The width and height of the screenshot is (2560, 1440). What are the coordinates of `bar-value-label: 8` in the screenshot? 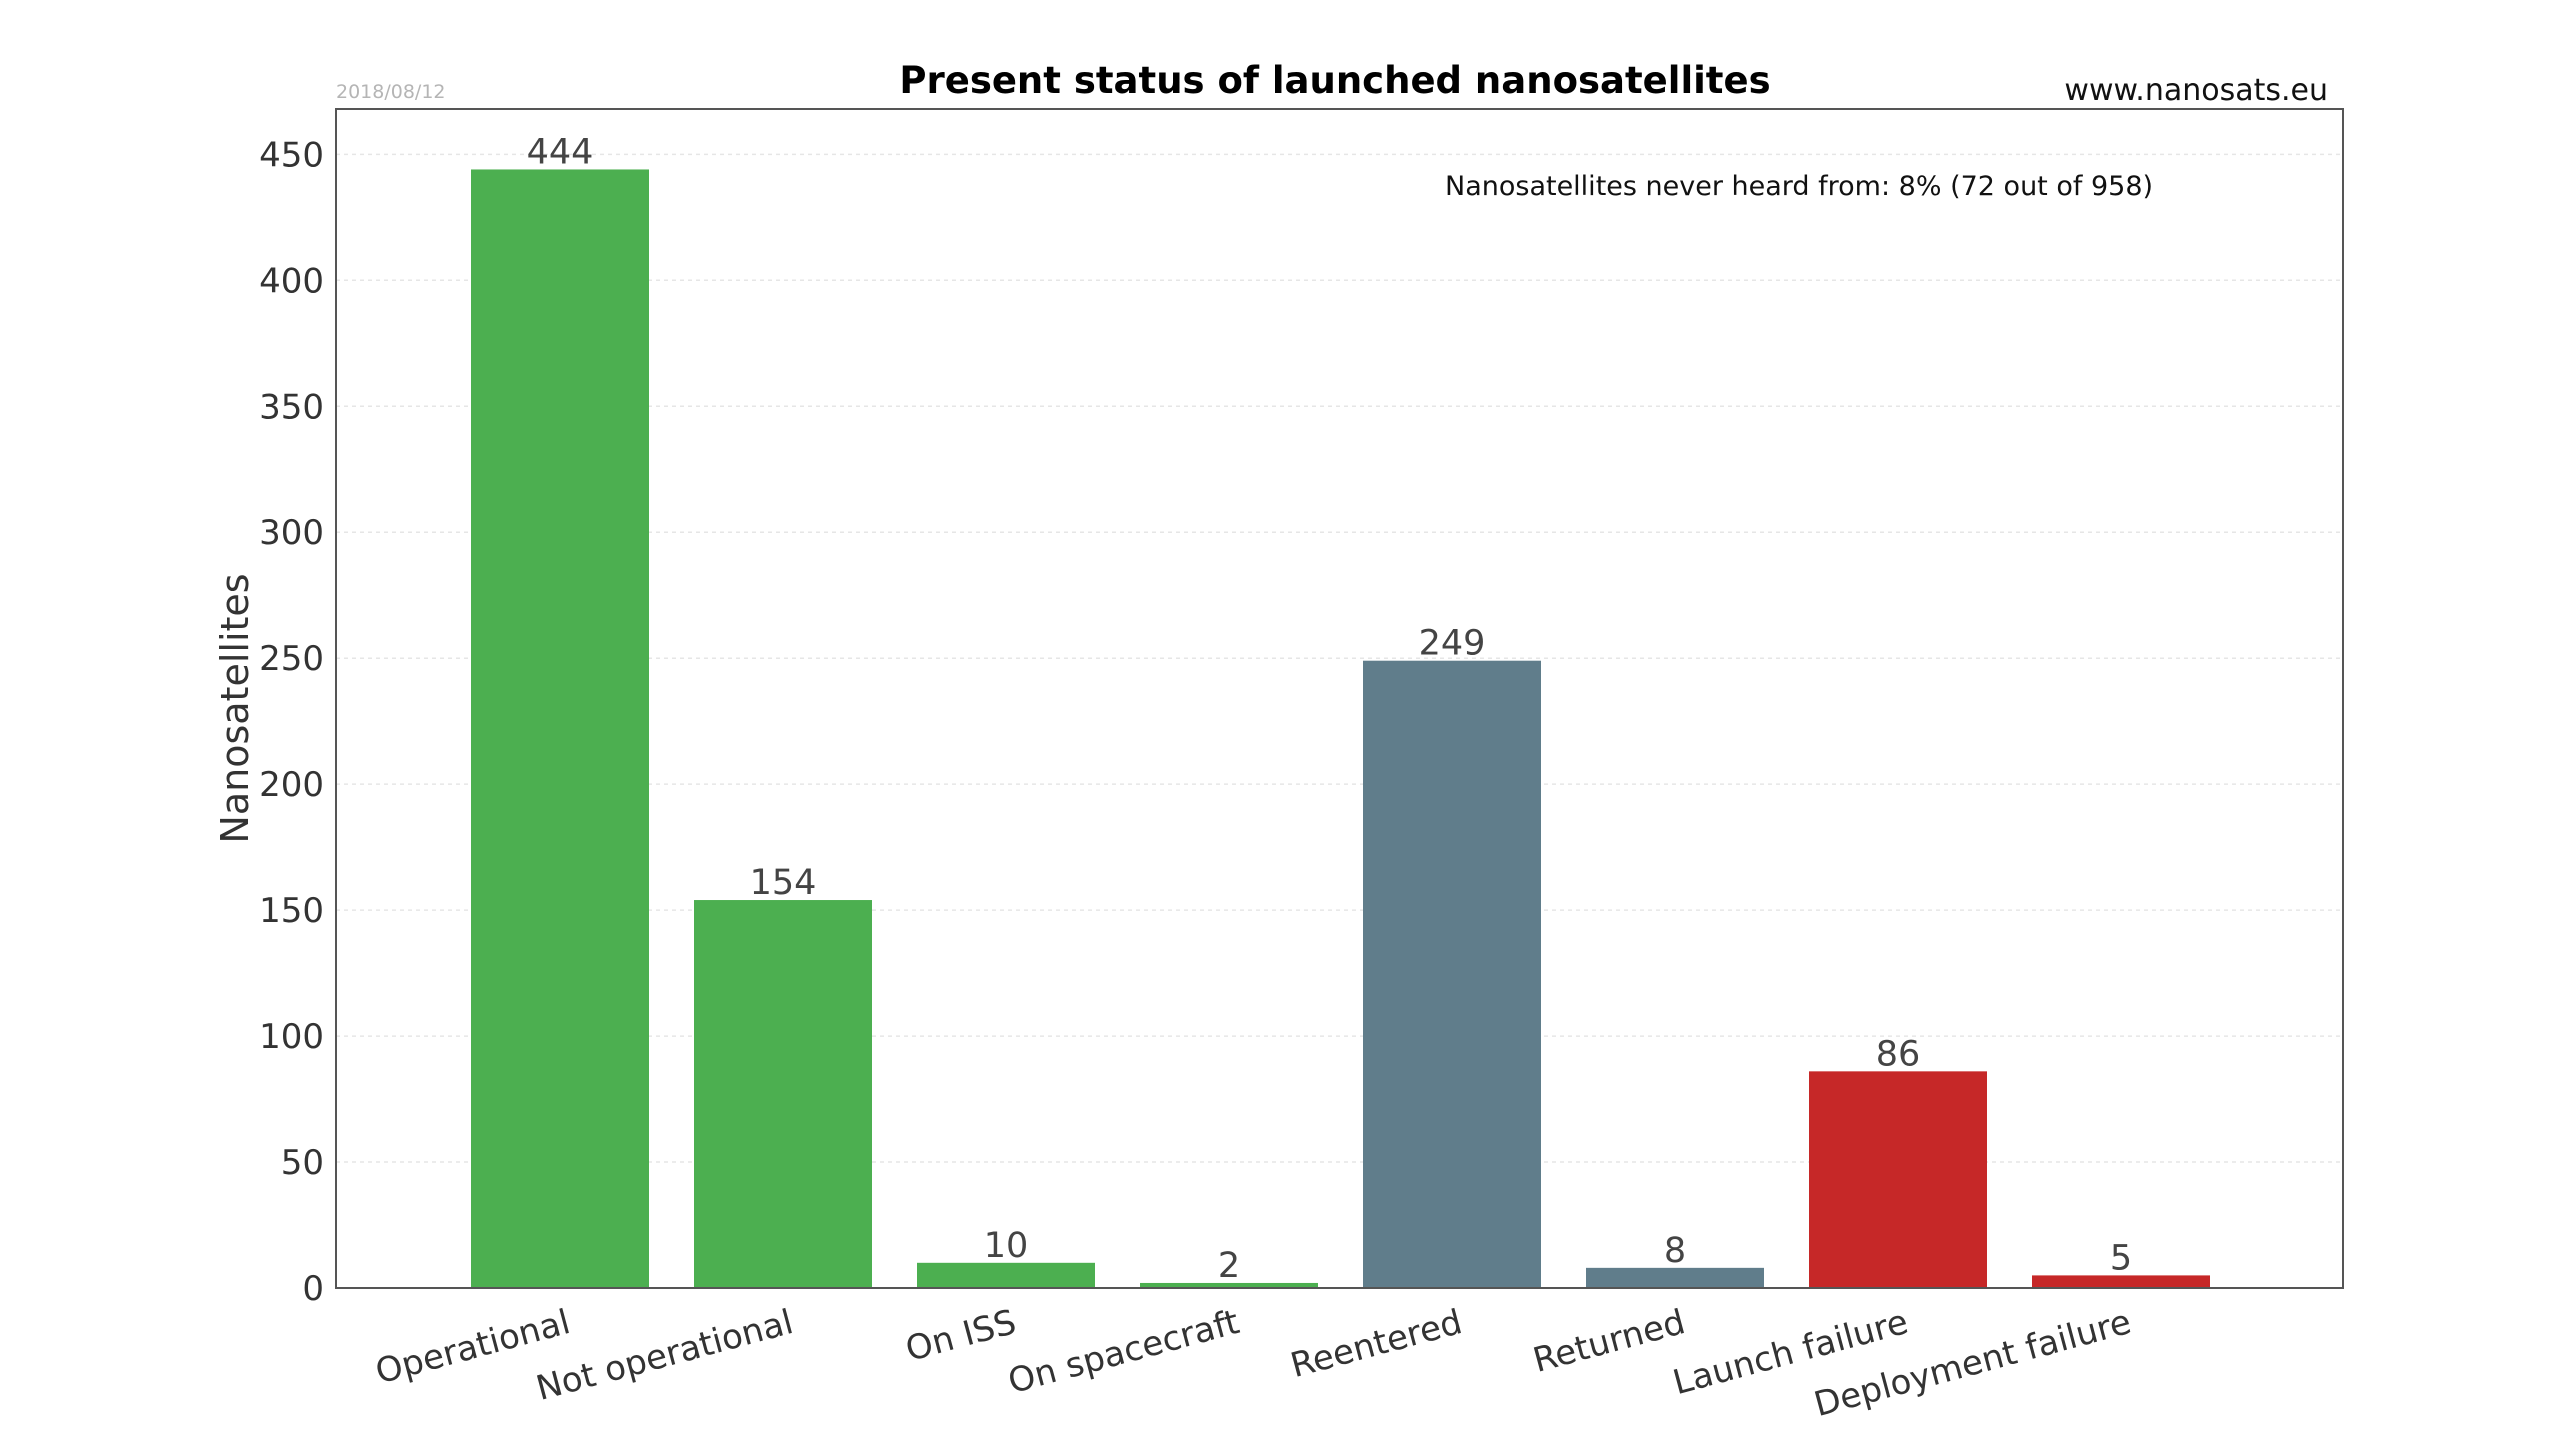 It's located at (1675, 1251).